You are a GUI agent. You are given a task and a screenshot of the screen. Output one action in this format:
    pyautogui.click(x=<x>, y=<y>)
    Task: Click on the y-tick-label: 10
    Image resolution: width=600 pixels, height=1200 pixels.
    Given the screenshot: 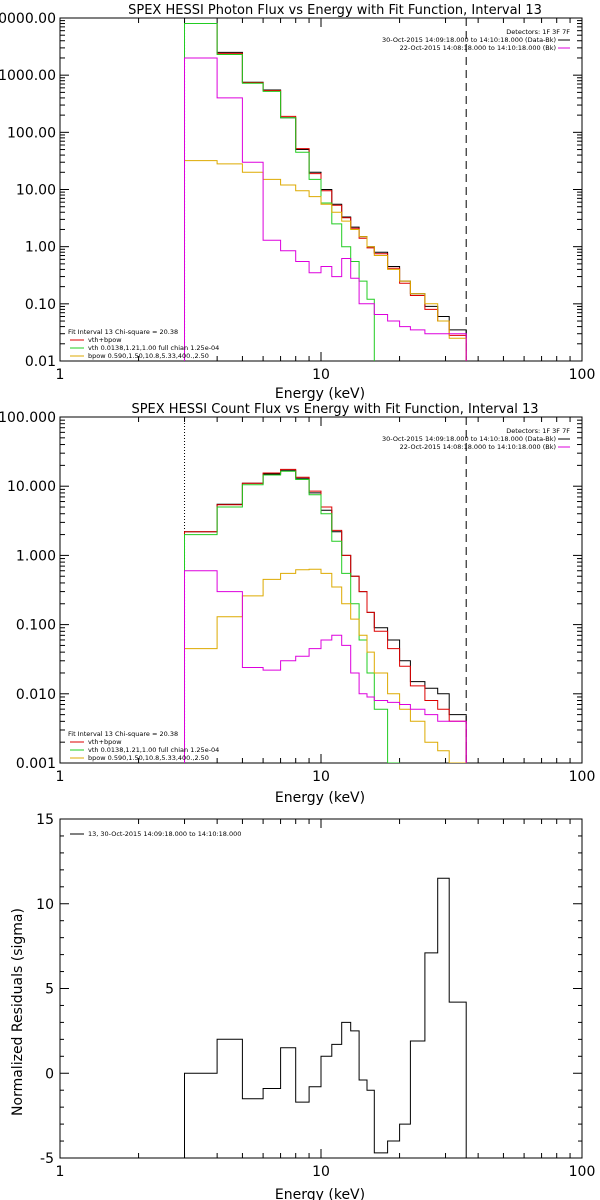 What is the action you would take?
    pyautogui.click(x=45, y=905)
    